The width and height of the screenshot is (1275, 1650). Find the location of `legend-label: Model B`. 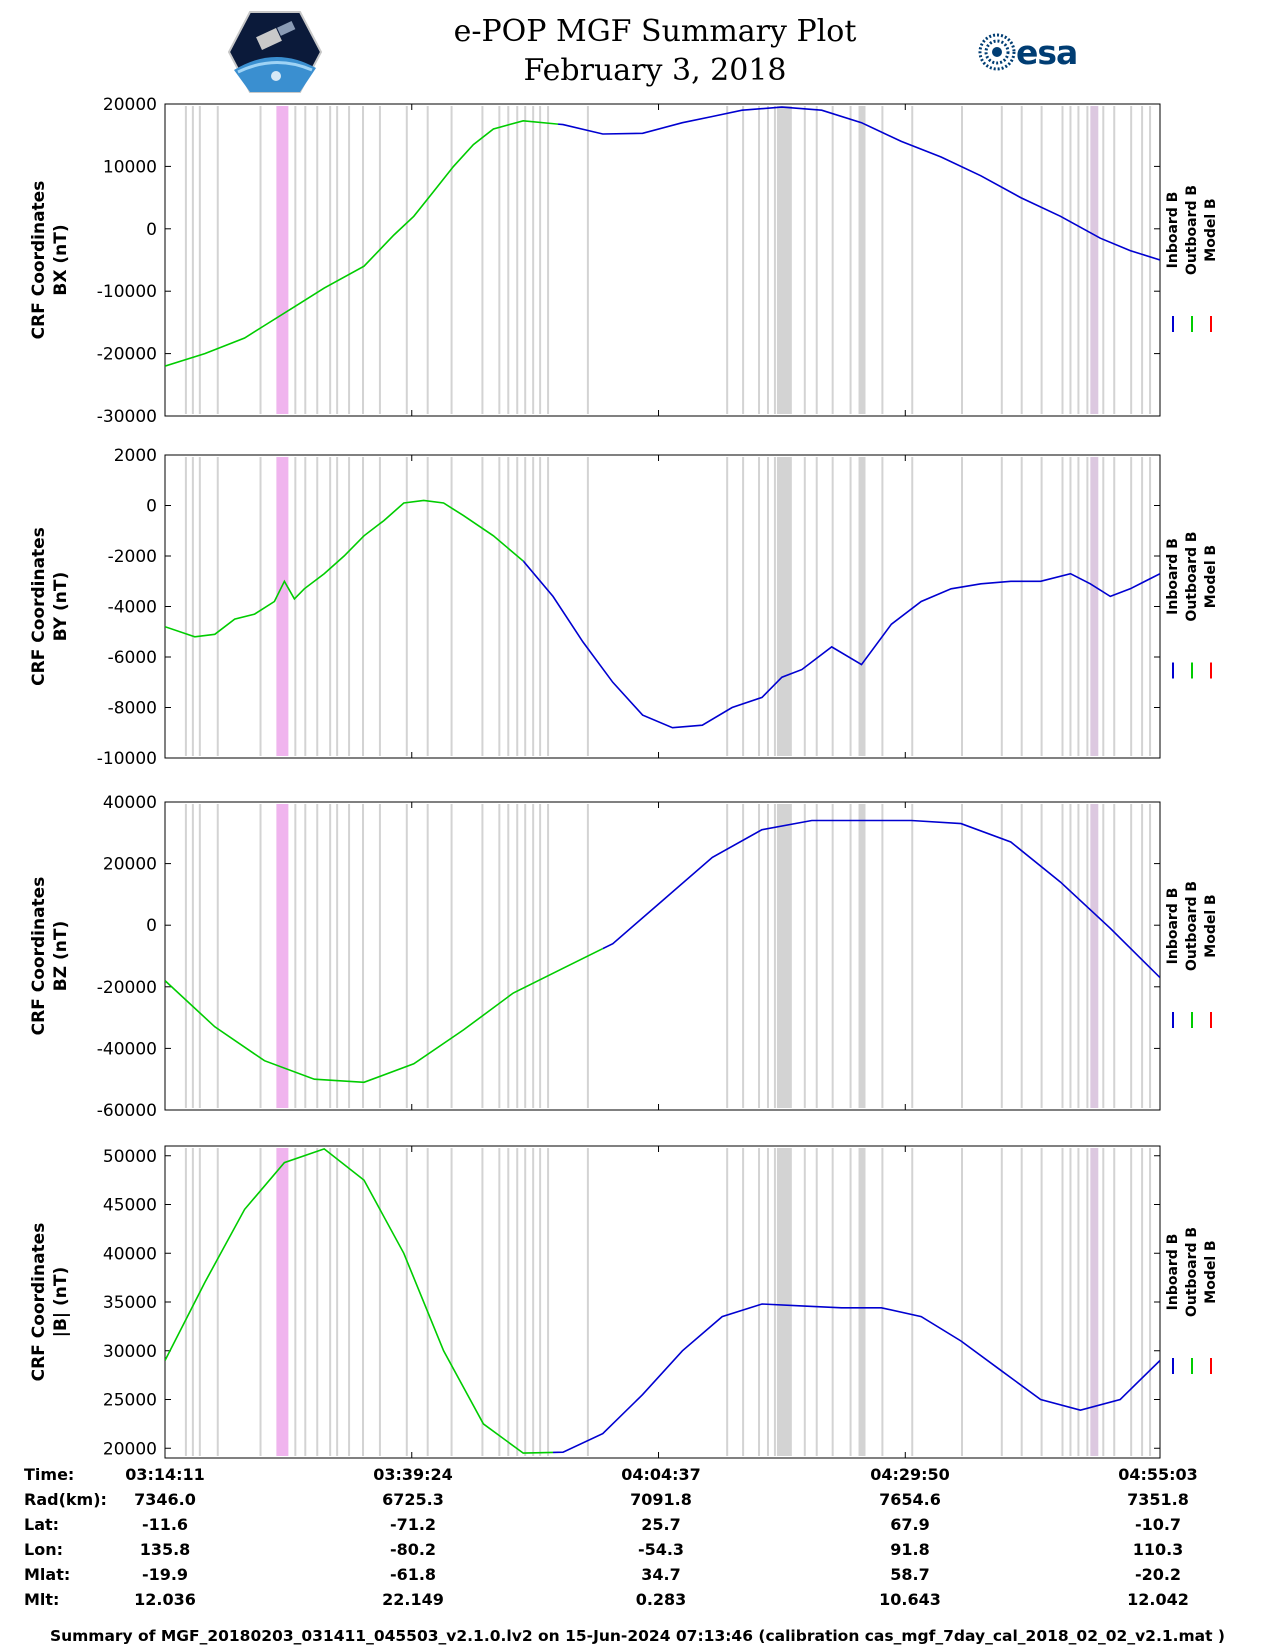

legend-label: Model B is located at coordinates (1211, 1271).